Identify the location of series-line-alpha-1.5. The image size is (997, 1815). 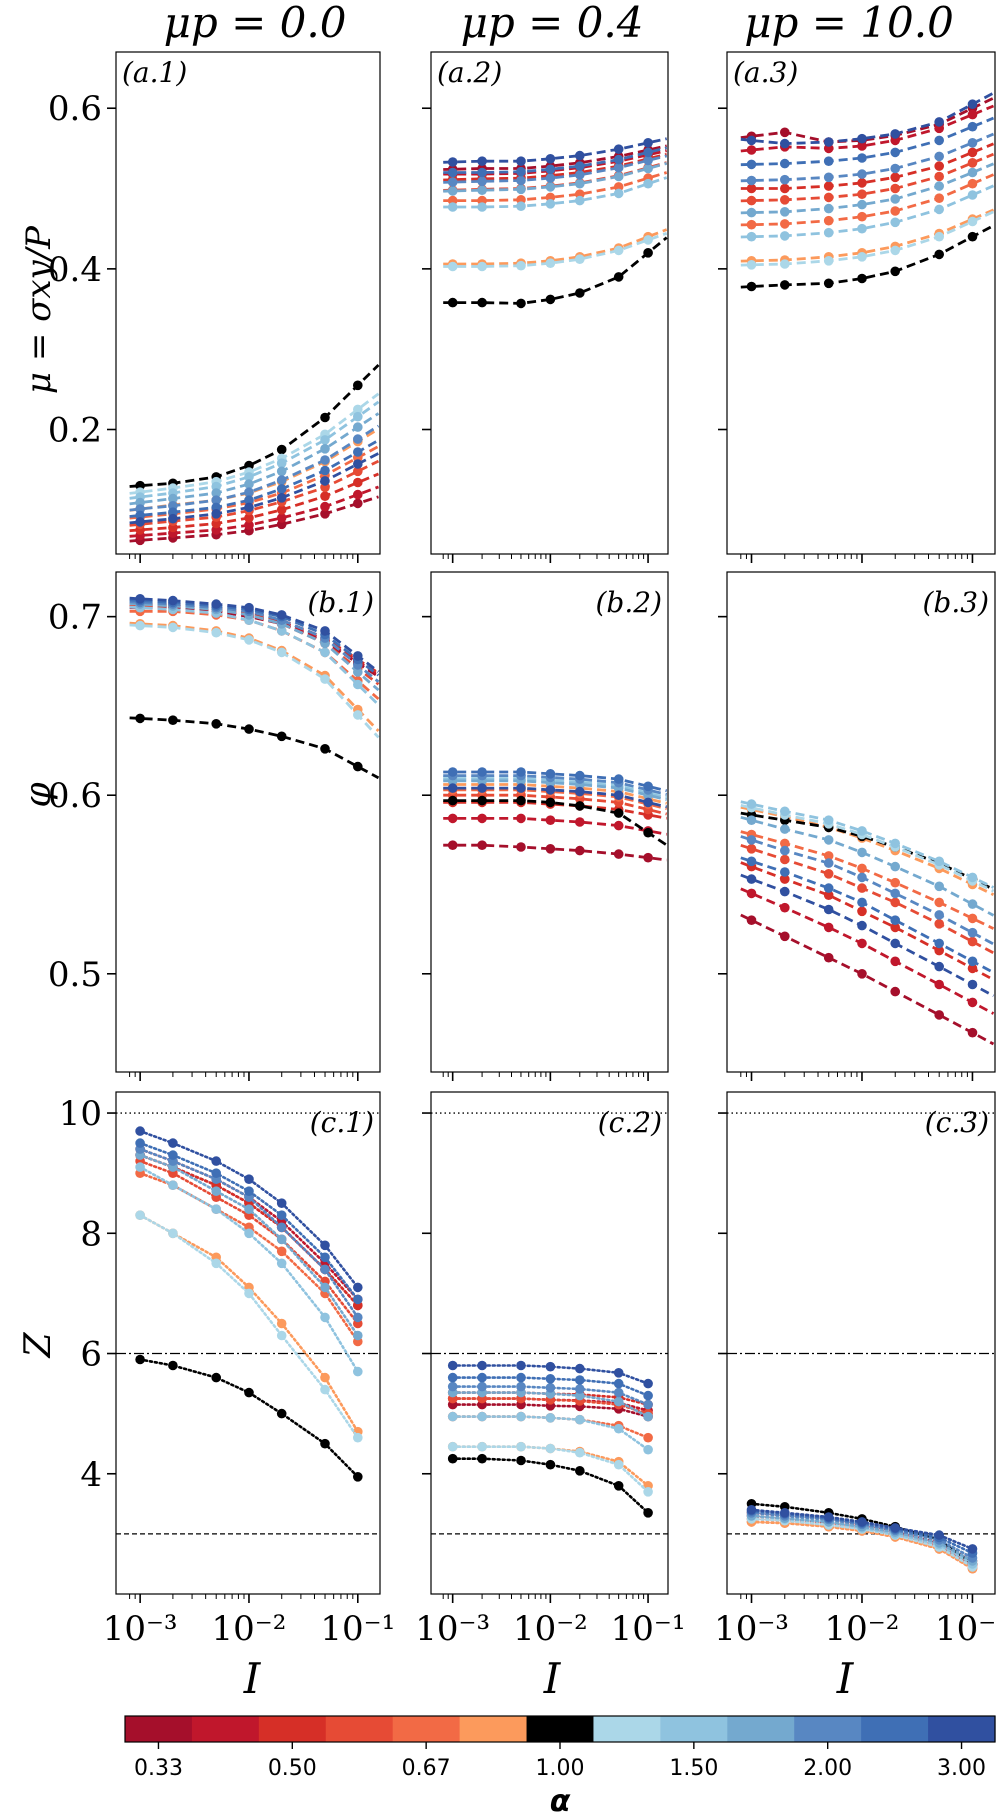
(254, 655).